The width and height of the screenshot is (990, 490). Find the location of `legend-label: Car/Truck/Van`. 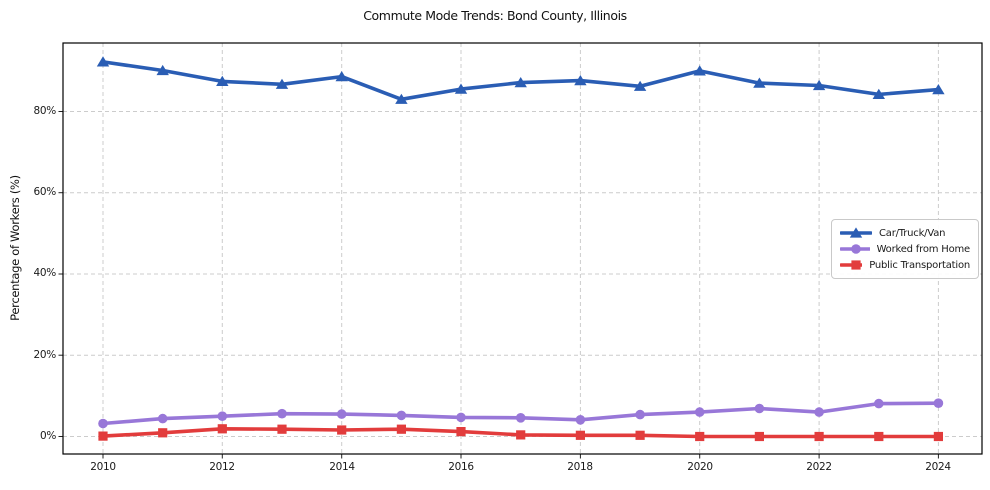

legend-label: Car/Truck/Van is located at coordinates (912, 233).